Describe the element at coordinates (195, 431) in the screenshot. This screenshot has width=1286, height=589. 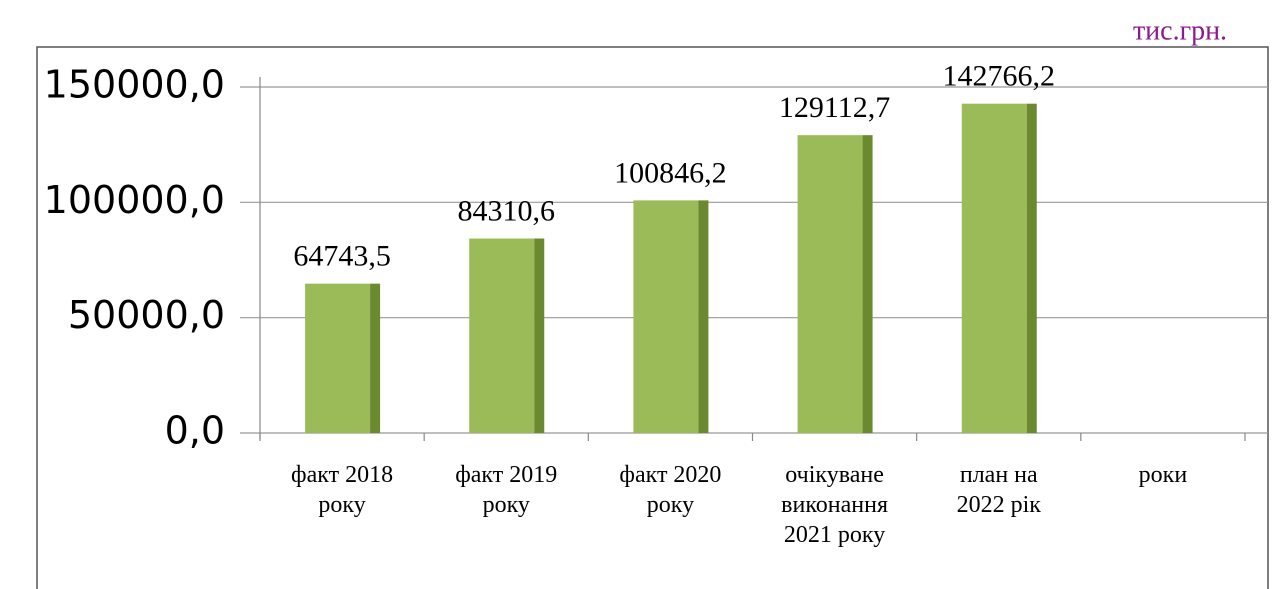
I see `y-tick-label: 0,0` at that location.